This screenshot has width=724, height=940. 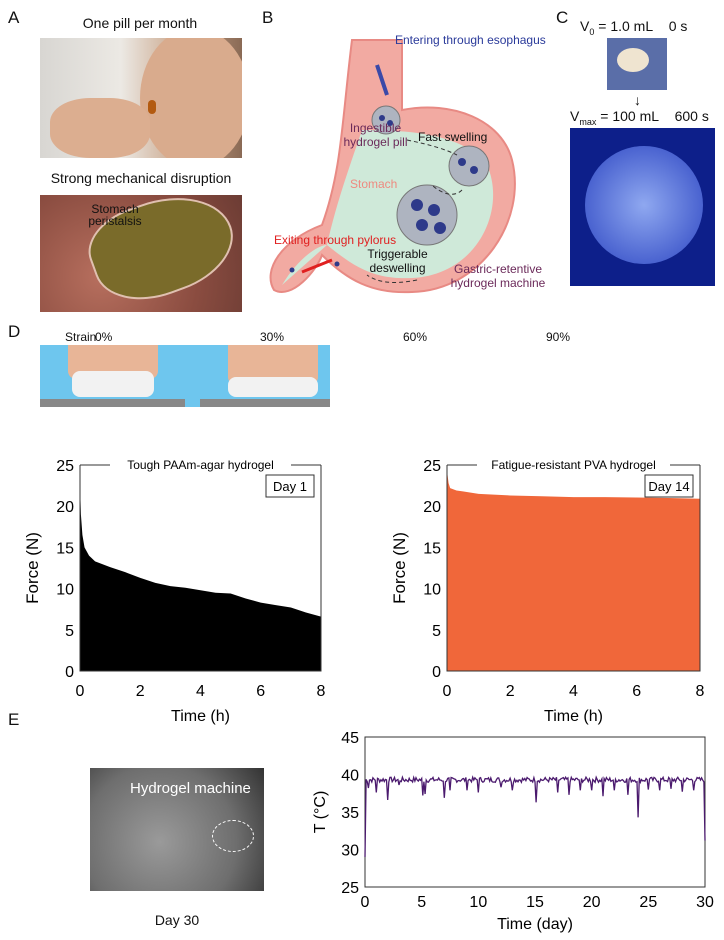 What do you see at coordinates (392, 166) in the screenshot?
I see `stomach-diagram` at bounding box center [392, 166].